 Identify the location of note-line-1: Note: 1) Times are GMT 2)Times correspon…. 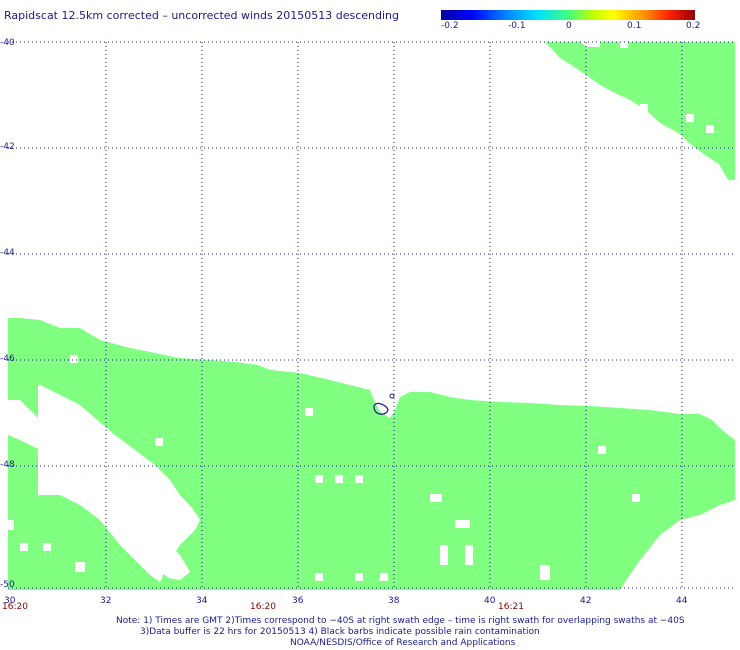
(400, 621).